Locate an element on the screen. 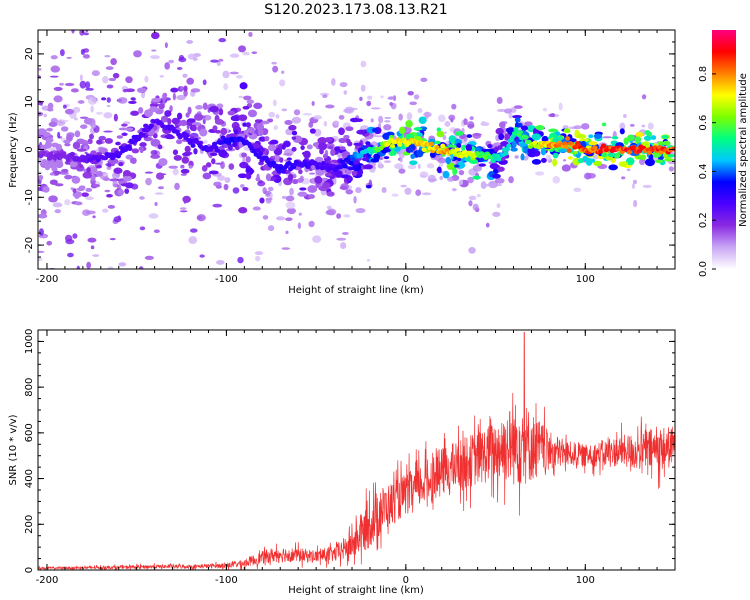  snr-ytick-label: 0 is located at coordinates (29, 570).